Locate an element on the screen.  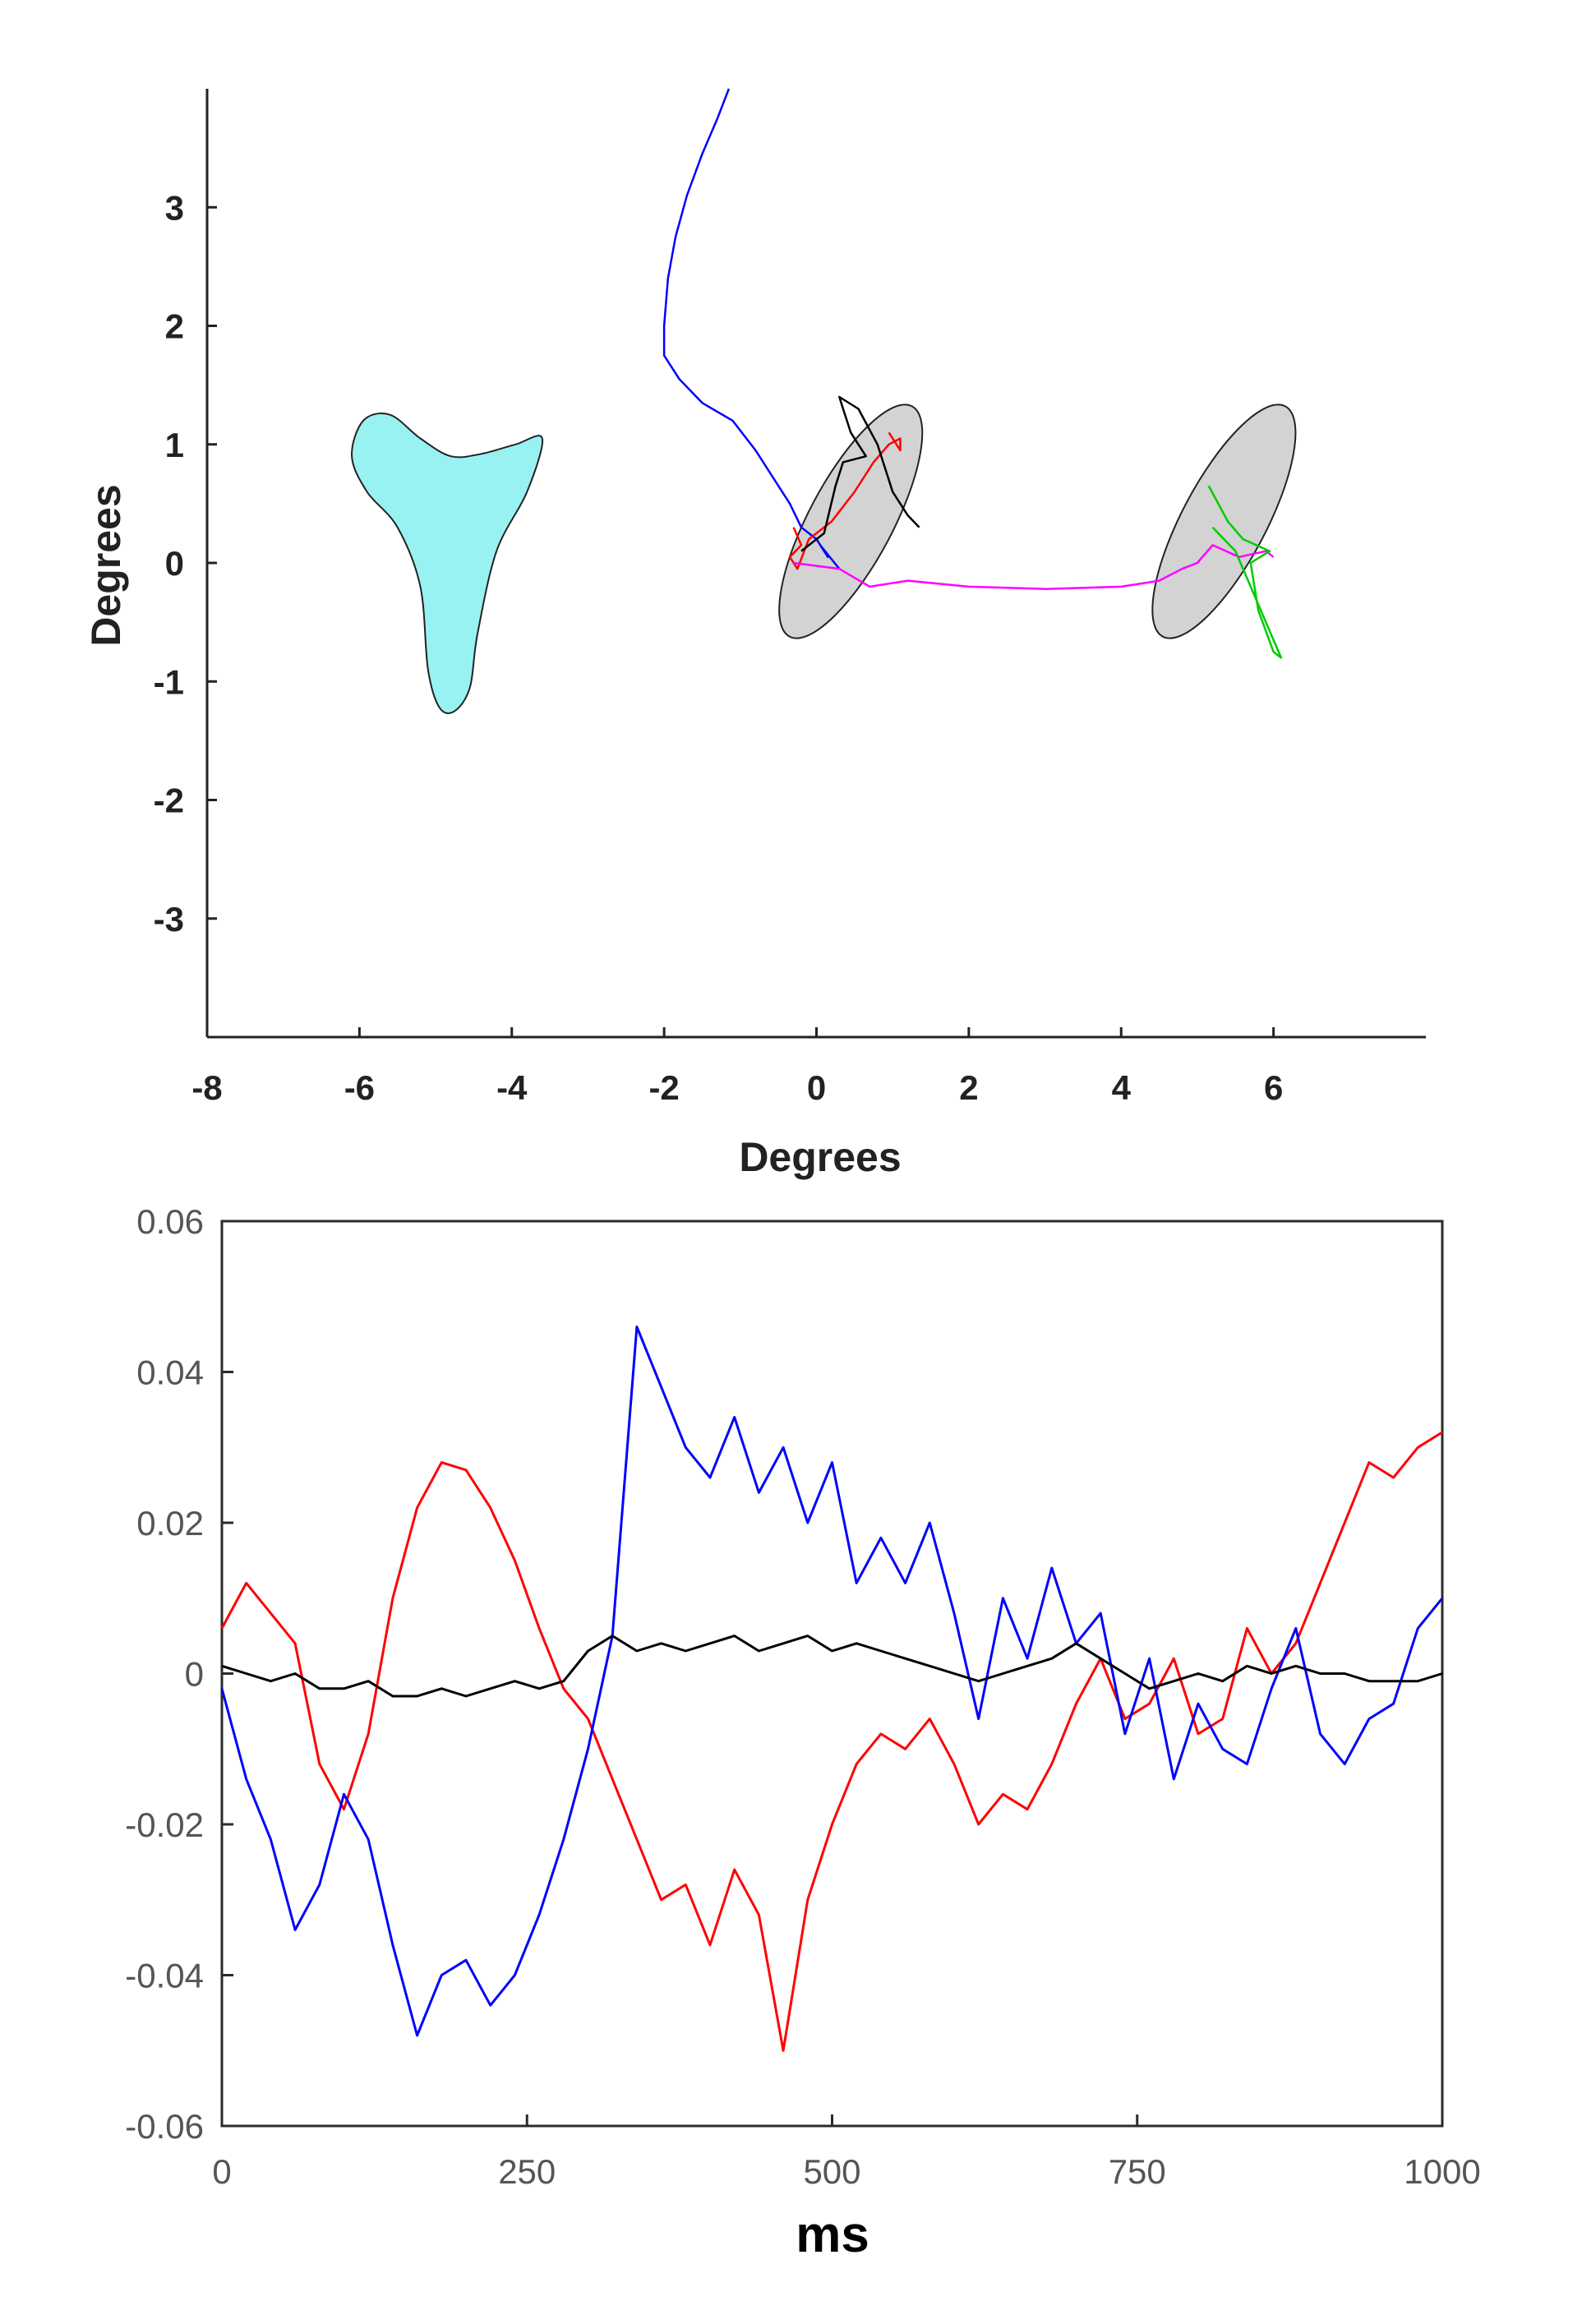
top-y-axis-label: Degrees is located at coordinates (106, 565).